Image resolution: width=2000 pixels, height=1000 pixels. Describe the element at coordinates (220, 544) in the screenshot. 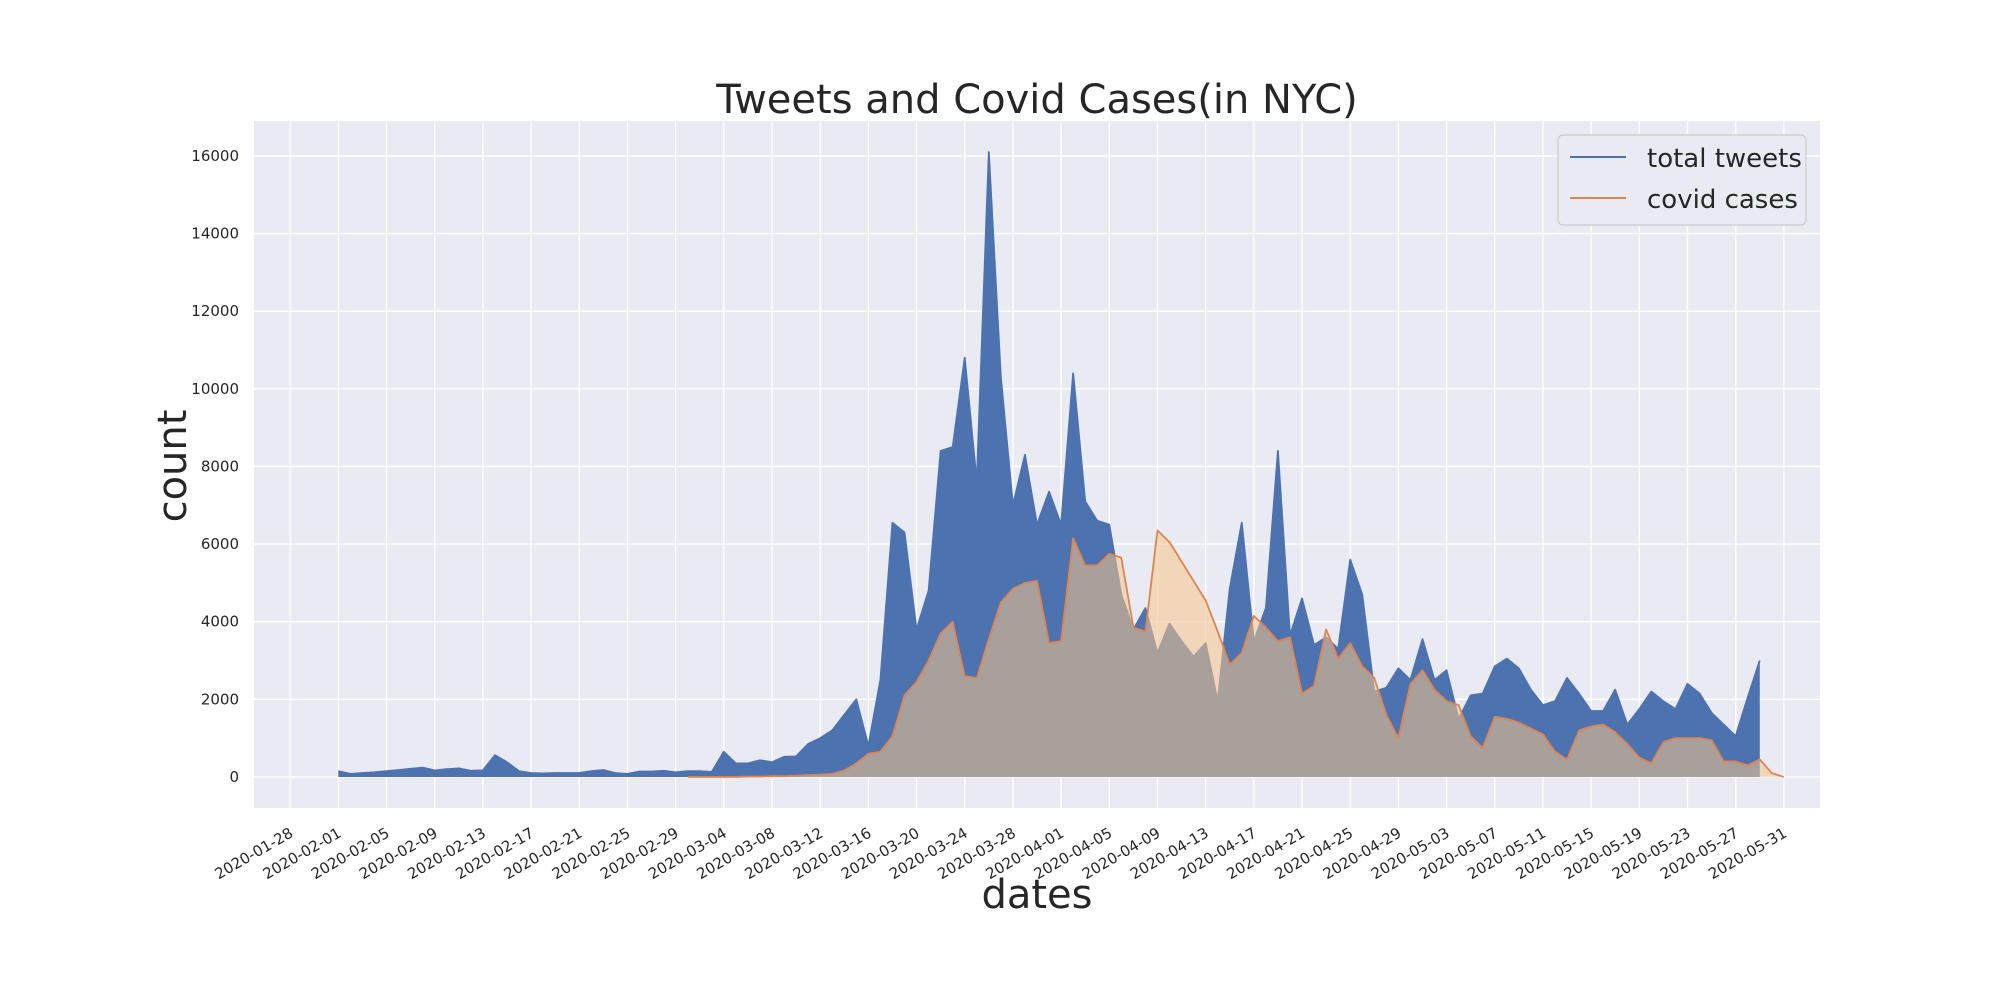

I see `y-tick-label: 6000` at that location.